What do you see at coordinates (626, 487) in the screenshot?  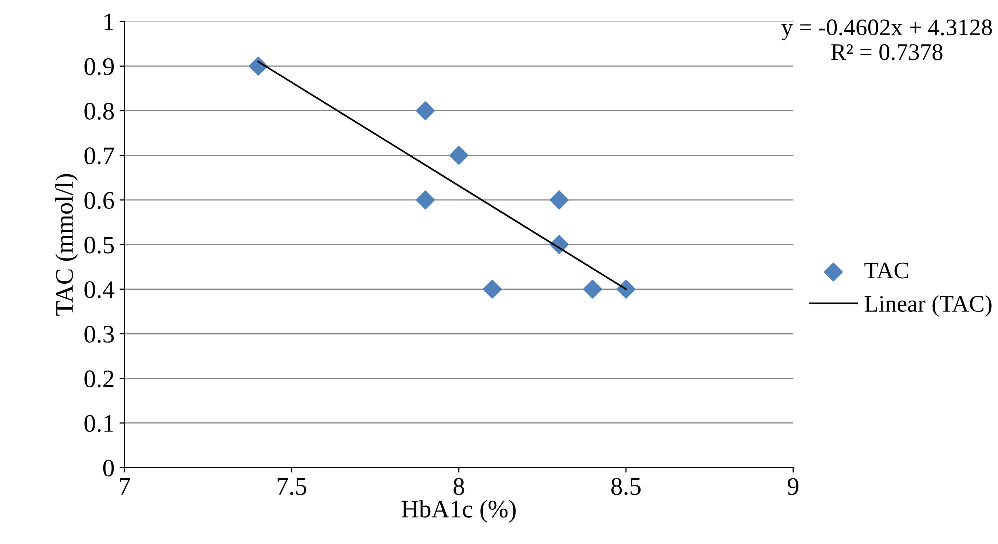 I see `x-tick-label: 8.5` at bounding box center [626, 487].